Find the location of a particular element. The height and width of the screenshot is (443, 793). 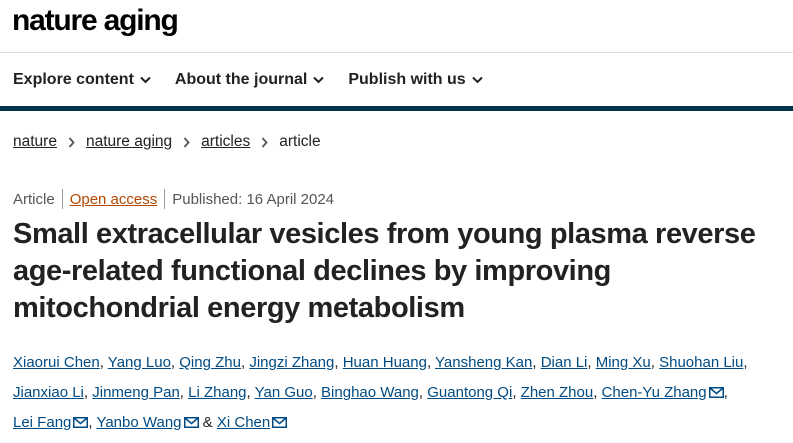

nav-about-journal: About the journal is located at coordinates (249, 80).